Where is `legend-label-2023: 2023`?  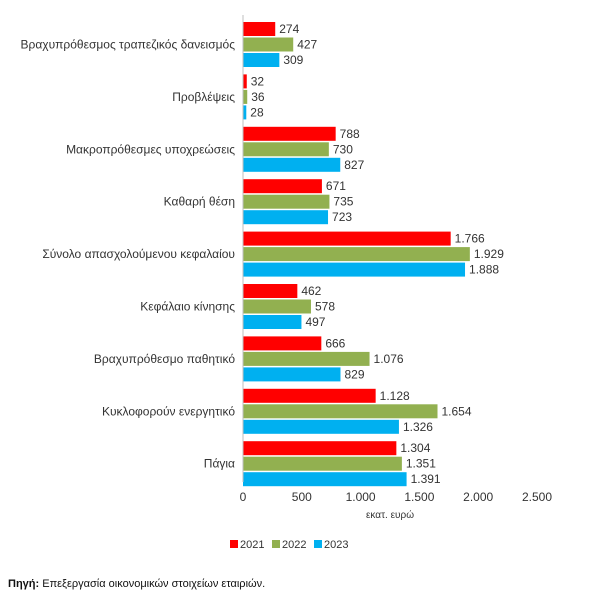
legend-label-2023: 2023 is located at coordinates (336, 545).